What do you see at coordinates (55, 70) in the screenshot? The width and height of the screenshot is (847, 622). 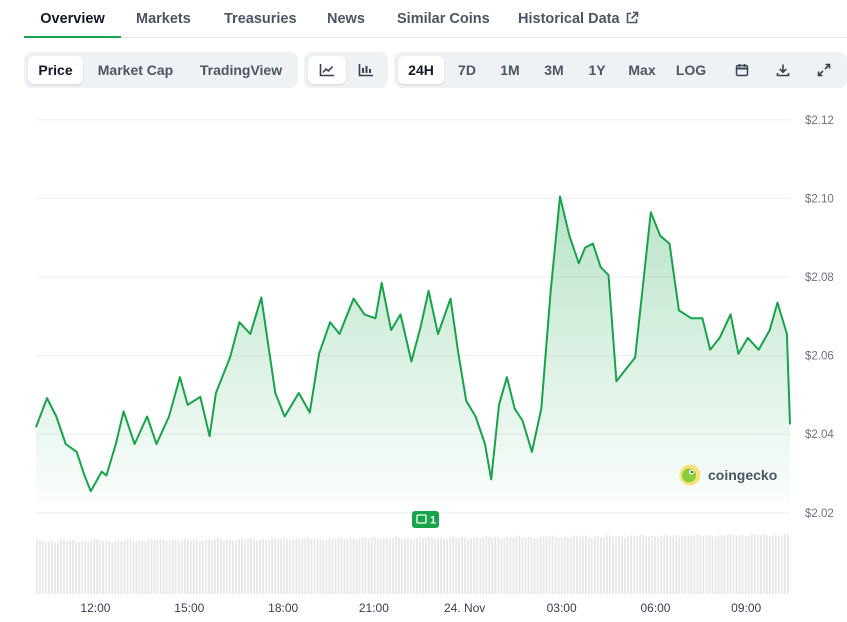 I see `view-price-button: Price` at bounding box center [55, 70].